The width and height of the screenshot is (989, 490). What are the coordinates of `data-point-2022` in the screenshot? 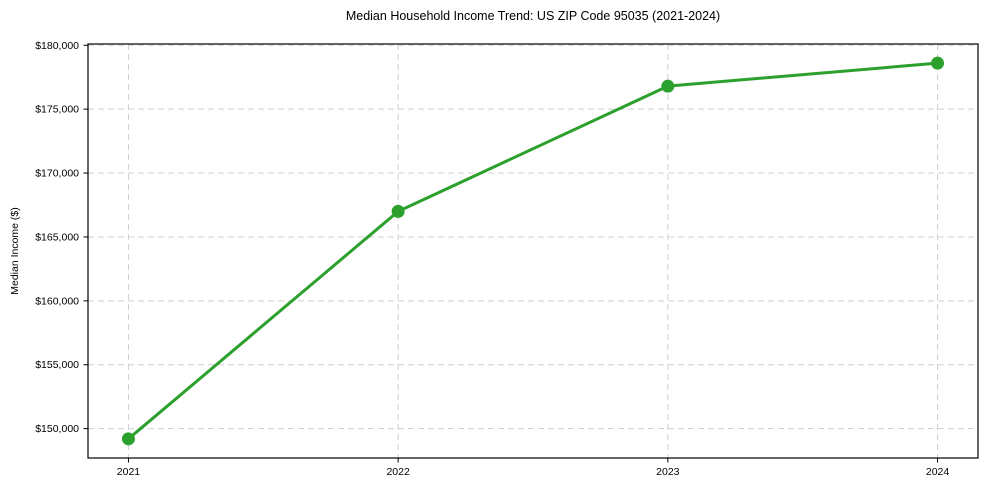 It's located at (398, 211).